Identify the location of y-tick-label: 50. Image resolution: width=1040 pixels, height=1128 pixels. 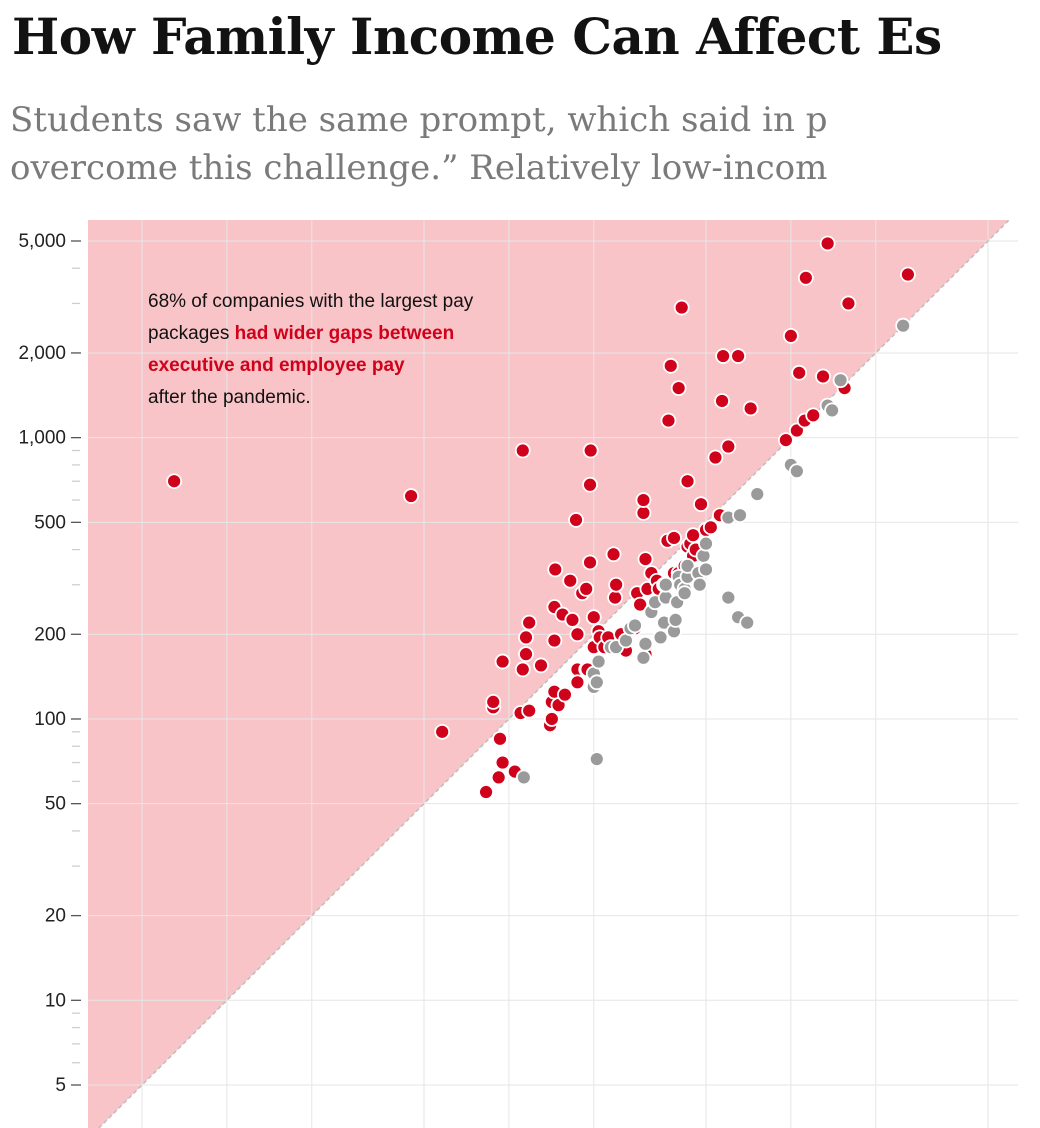
(55, 804).